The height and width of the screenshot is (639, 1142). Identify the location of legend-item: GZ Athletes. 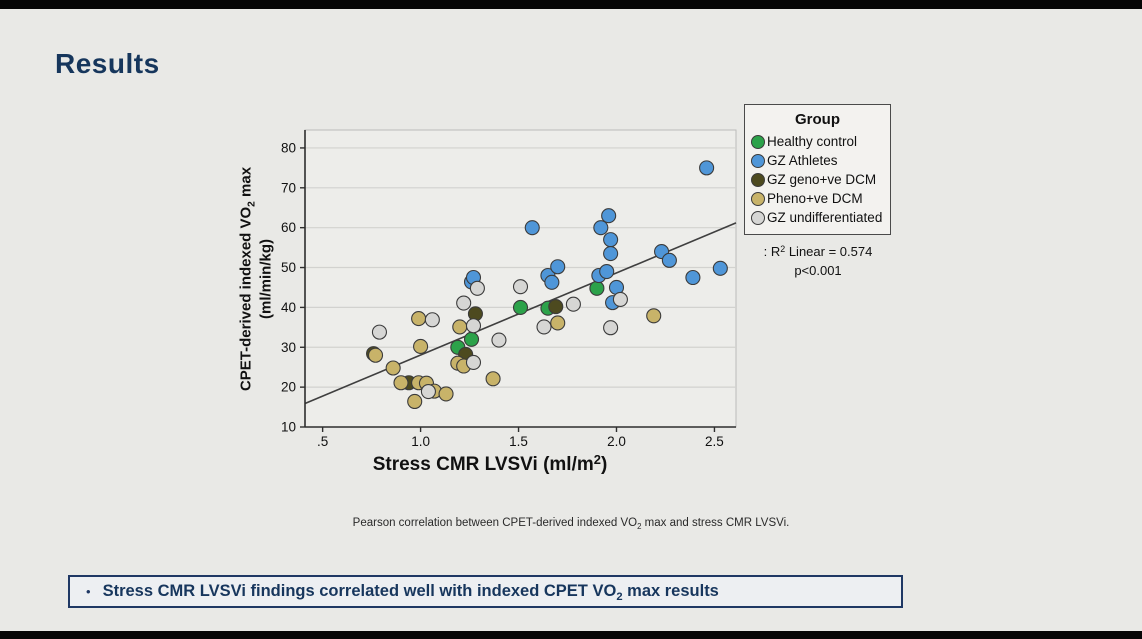
(817, 160).